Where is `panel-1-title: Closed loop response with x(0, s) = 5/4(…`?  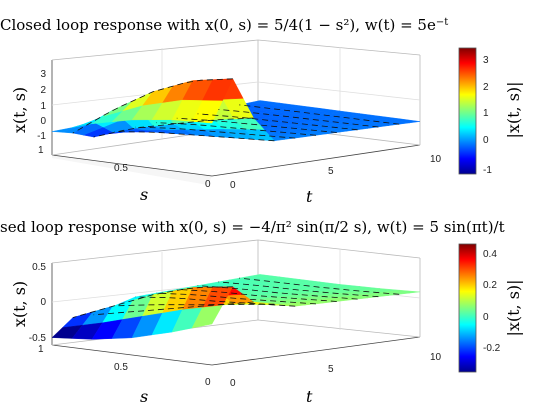 panel-1-title: Closed loop response with x(0, s) = 5/4(… is located at coordinates (224, 25).